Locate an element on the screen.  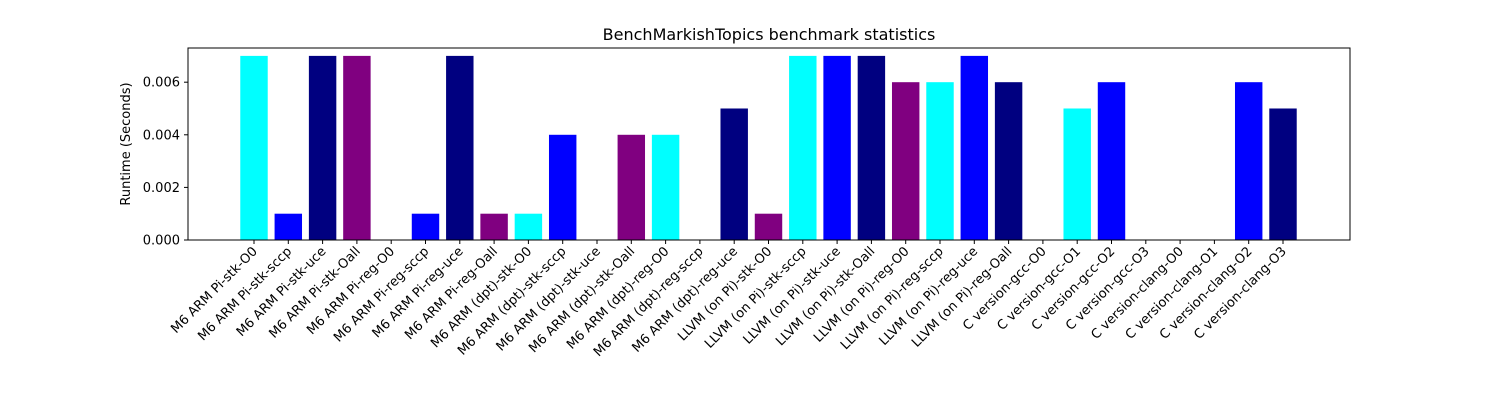
y-tick-label: 0.004 is located at coordinates (161, 135).